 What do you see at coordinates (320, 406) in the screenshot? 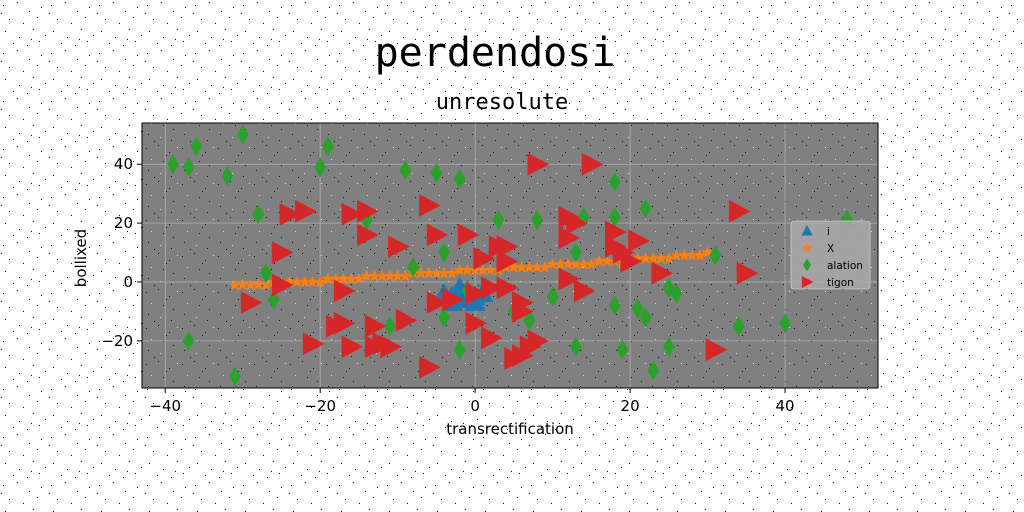
I see `x-tick-label: −20` at bounding box center [320, 406].